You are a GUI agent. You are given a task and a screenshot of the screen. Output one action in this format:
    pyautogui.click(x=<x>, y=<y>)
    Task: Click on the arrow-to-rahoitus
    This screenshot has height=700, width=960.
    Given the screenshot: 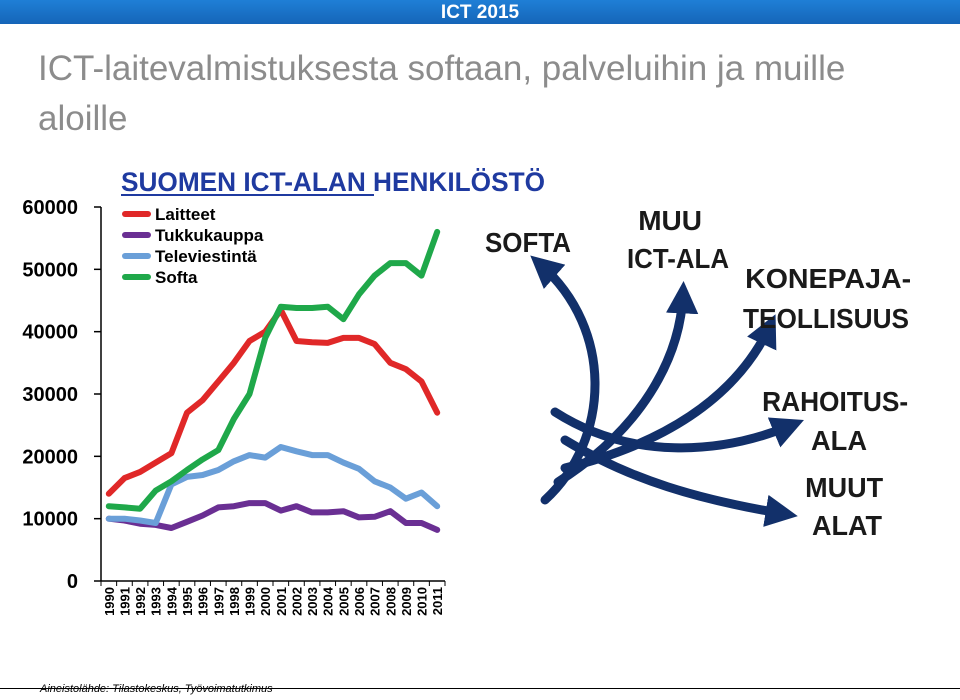 What is the action you would take?
    pyautogui.click(x=677, y=430)
    